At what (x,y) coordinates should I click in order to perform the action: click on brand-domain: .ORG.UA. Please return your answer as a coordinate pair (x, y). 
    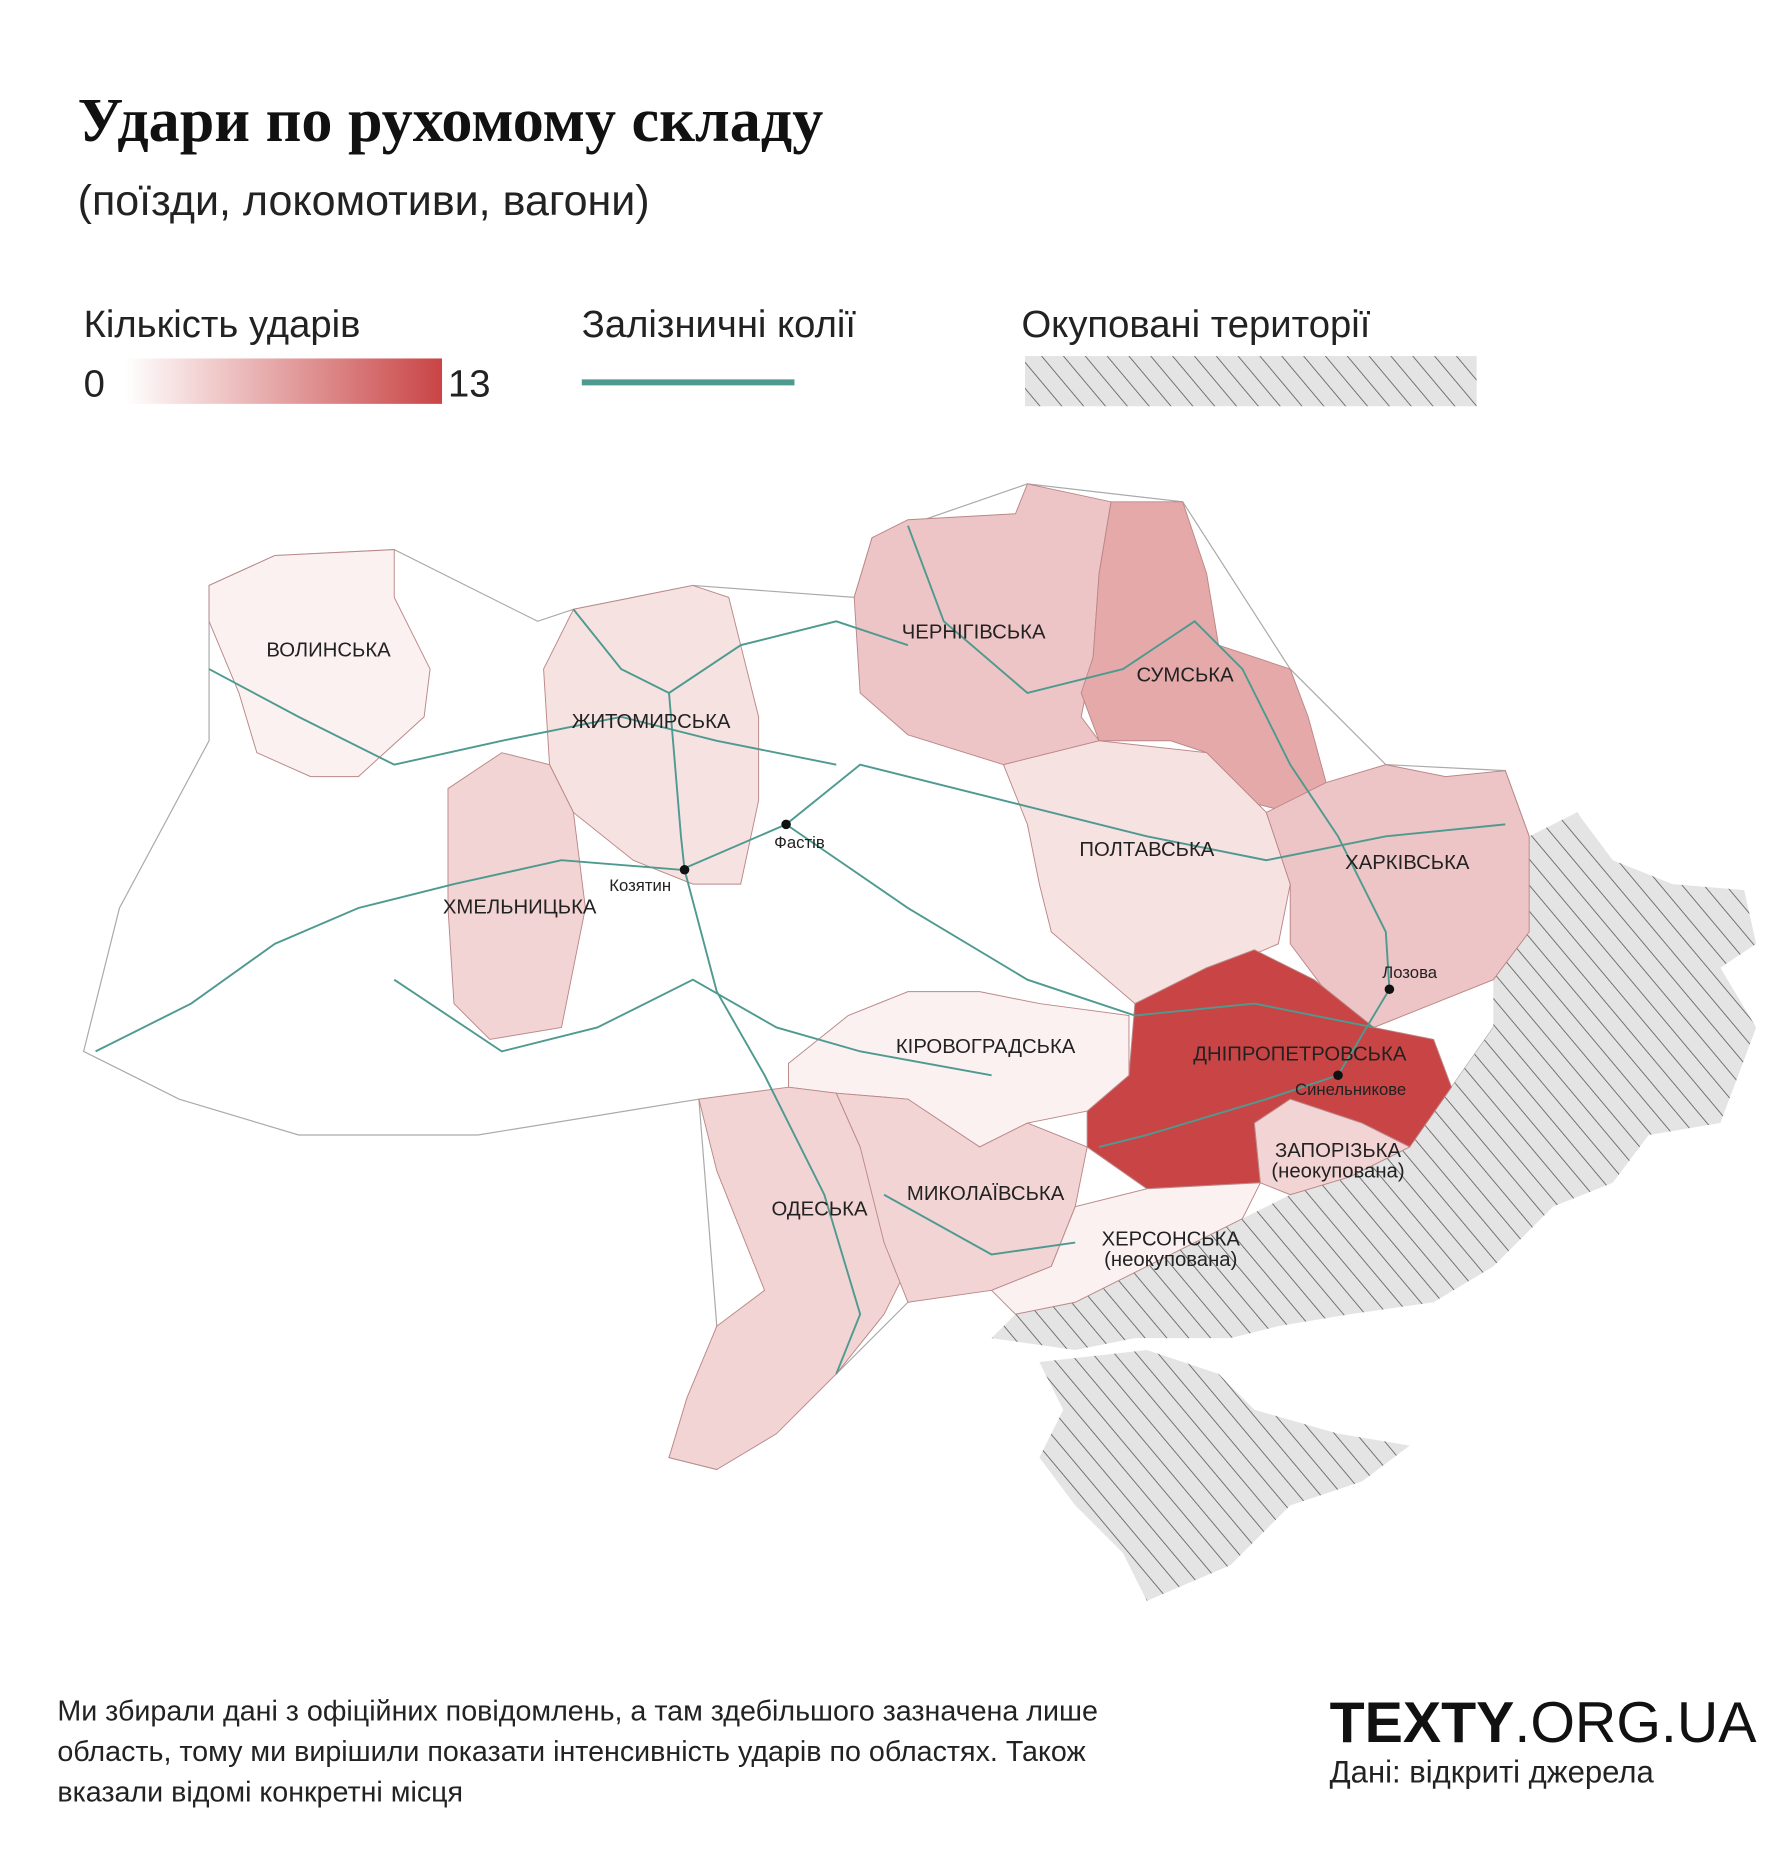
    Looking at the image, I should click on (1635, 1723).